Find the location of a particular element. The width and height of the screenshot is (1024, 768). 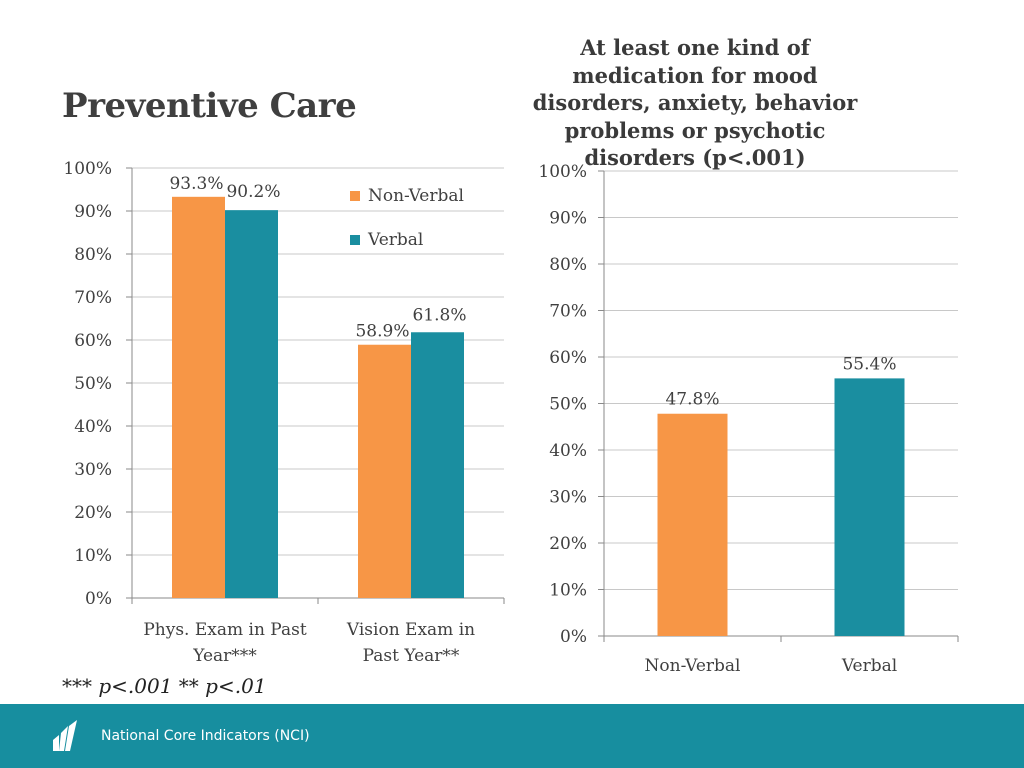

page-title: Preventive Care is located at coordinates (209, 106).